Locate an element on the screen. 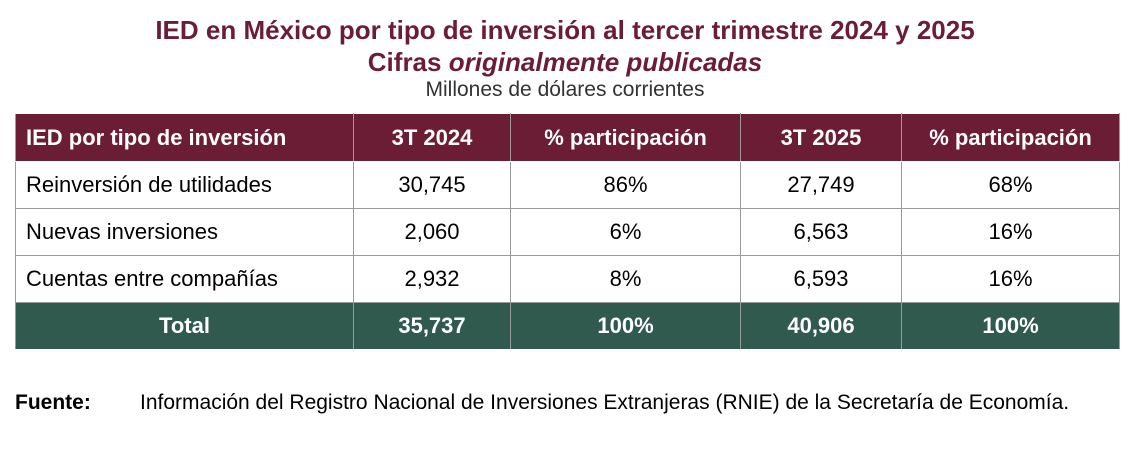 This screenshot has width=1130, height=466. total-row: Total 35,737 100% 40,906 100% is located at coordinates (567, 326).